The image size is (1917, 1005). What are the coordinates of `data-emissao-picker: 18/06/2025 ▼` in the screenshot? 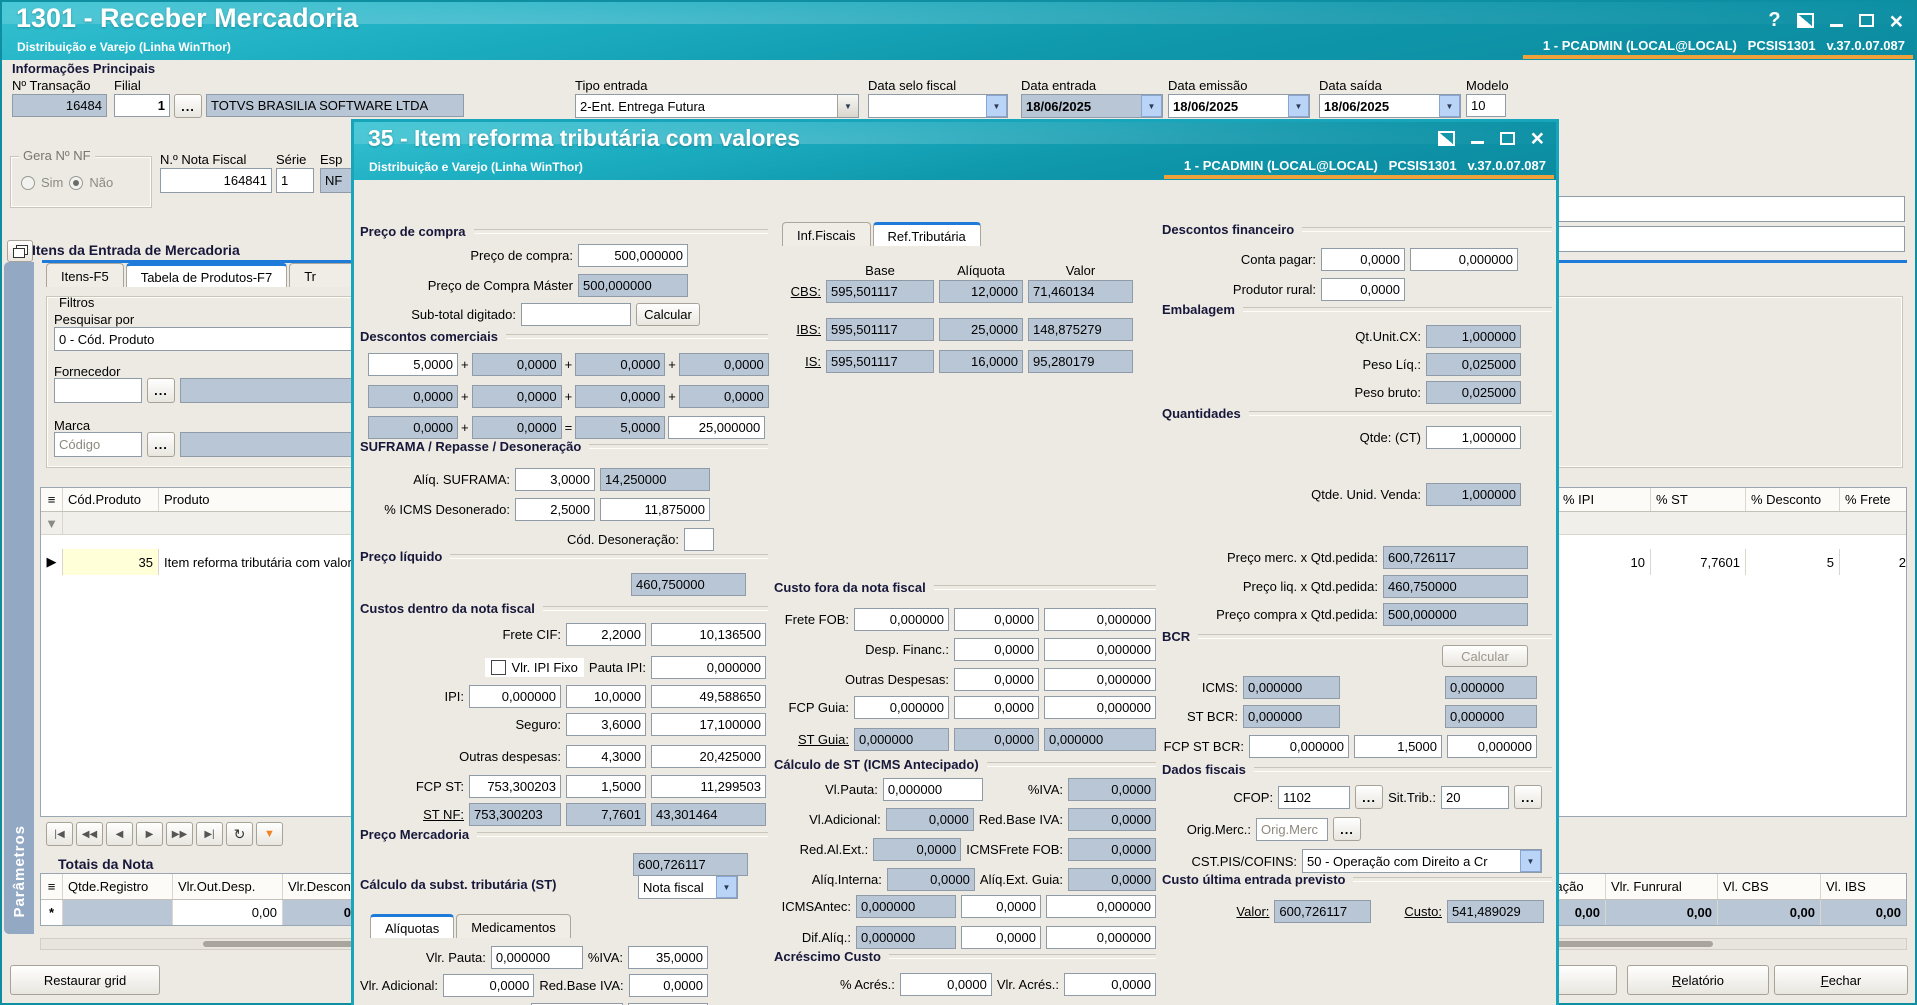 It's located at (1239, 106).